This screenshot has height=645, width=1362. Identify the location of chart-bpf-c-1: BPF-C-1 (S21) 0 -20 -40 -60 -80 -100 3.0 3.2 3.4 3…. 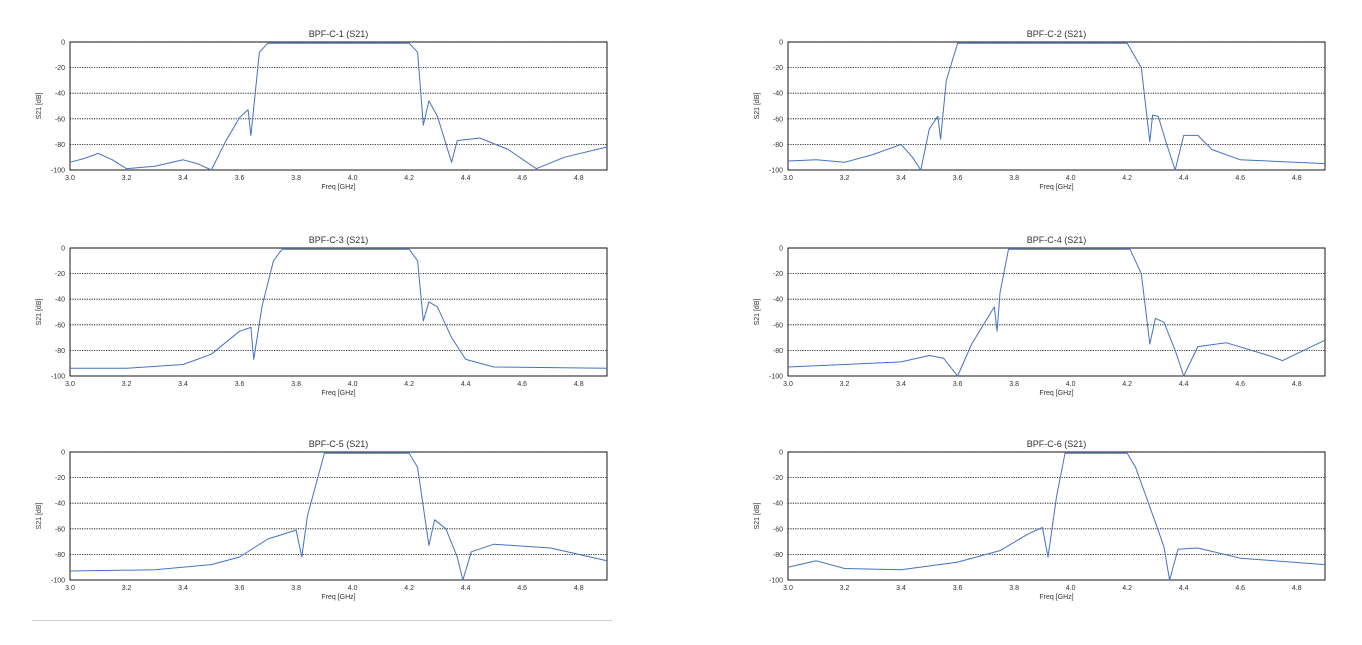
(325, 120).